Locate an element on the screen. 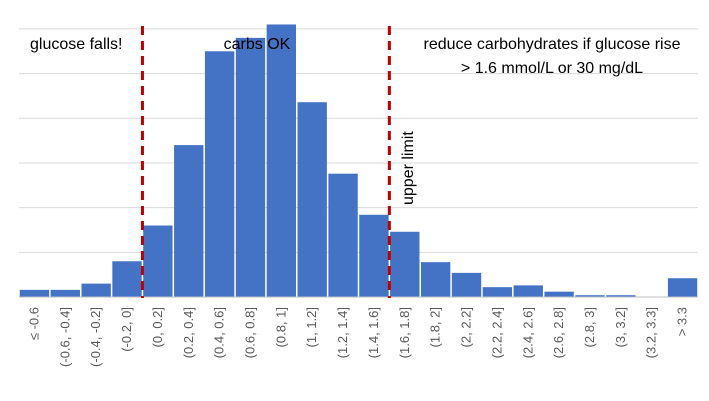 This screenshot has width=709, height=401. annotation-reduce-carbs-line1: reduce carbohydrates if glucose rise is located at coordinates (551, 44).